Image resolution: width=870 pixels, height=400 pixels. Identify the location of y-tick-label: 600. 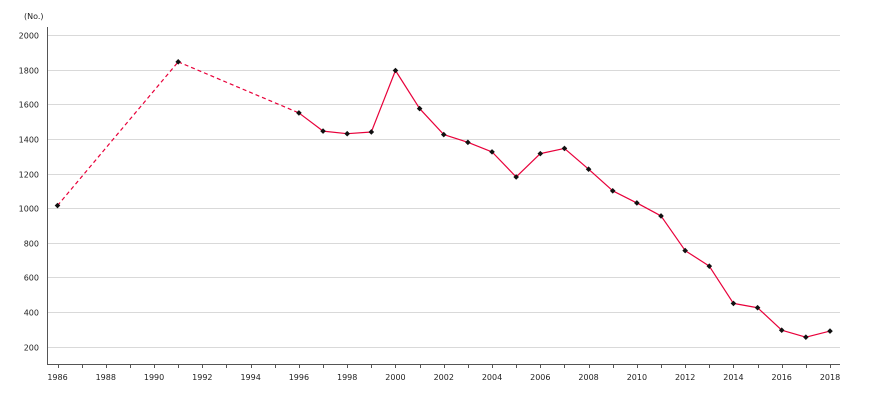
(31, 278).